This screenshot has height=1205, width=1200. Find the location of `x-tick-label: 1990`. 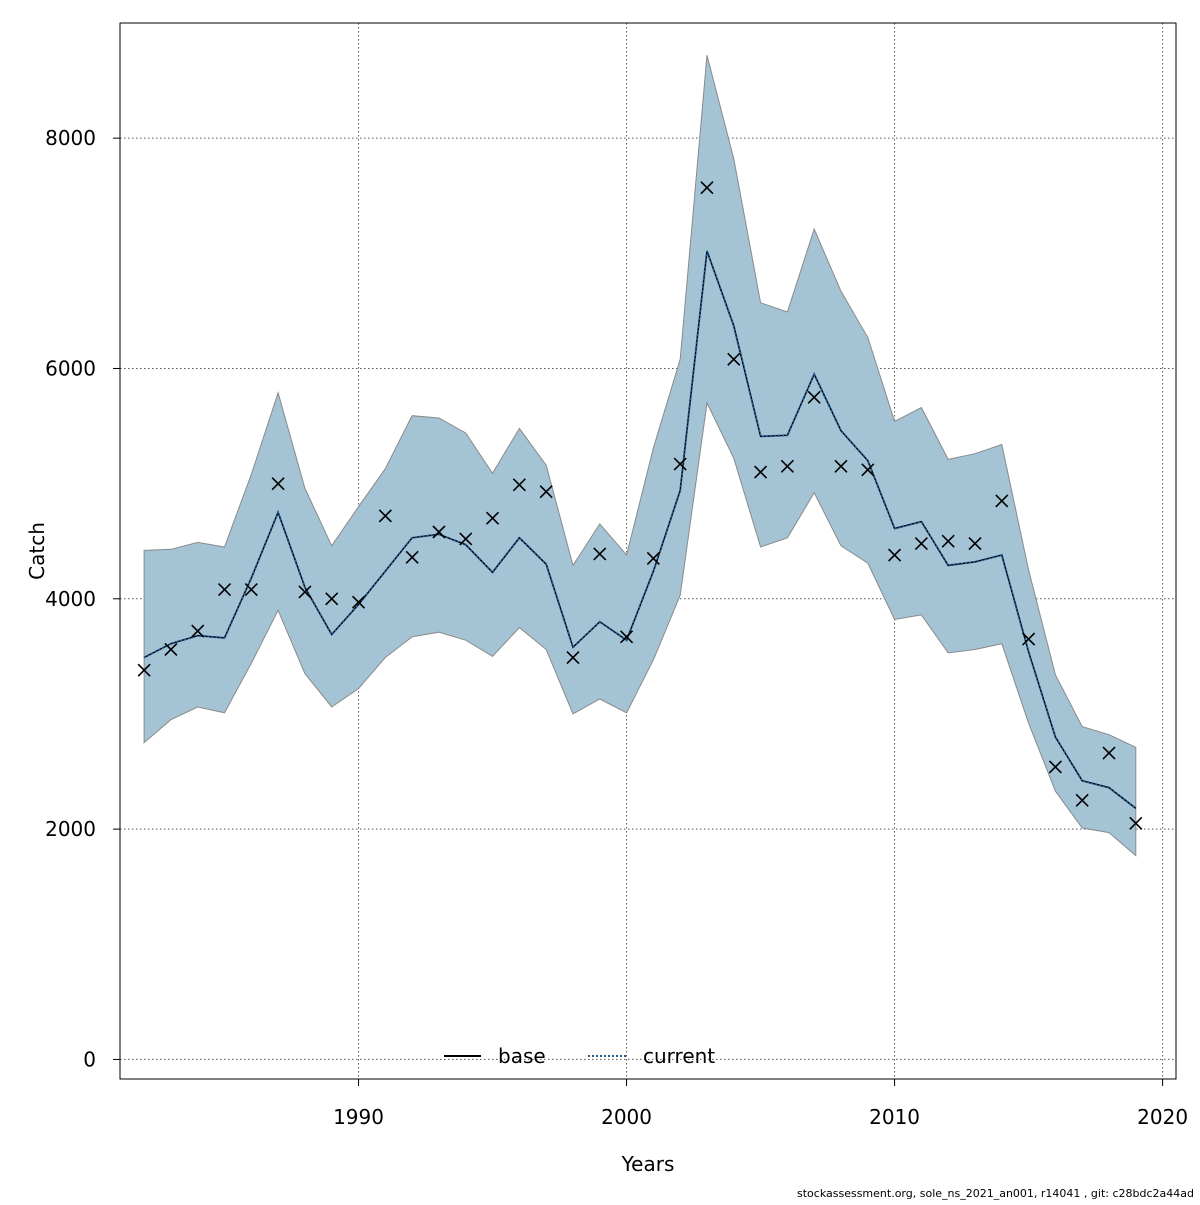

x-tick-label: 1990 is located at coordinates (358, 1117).